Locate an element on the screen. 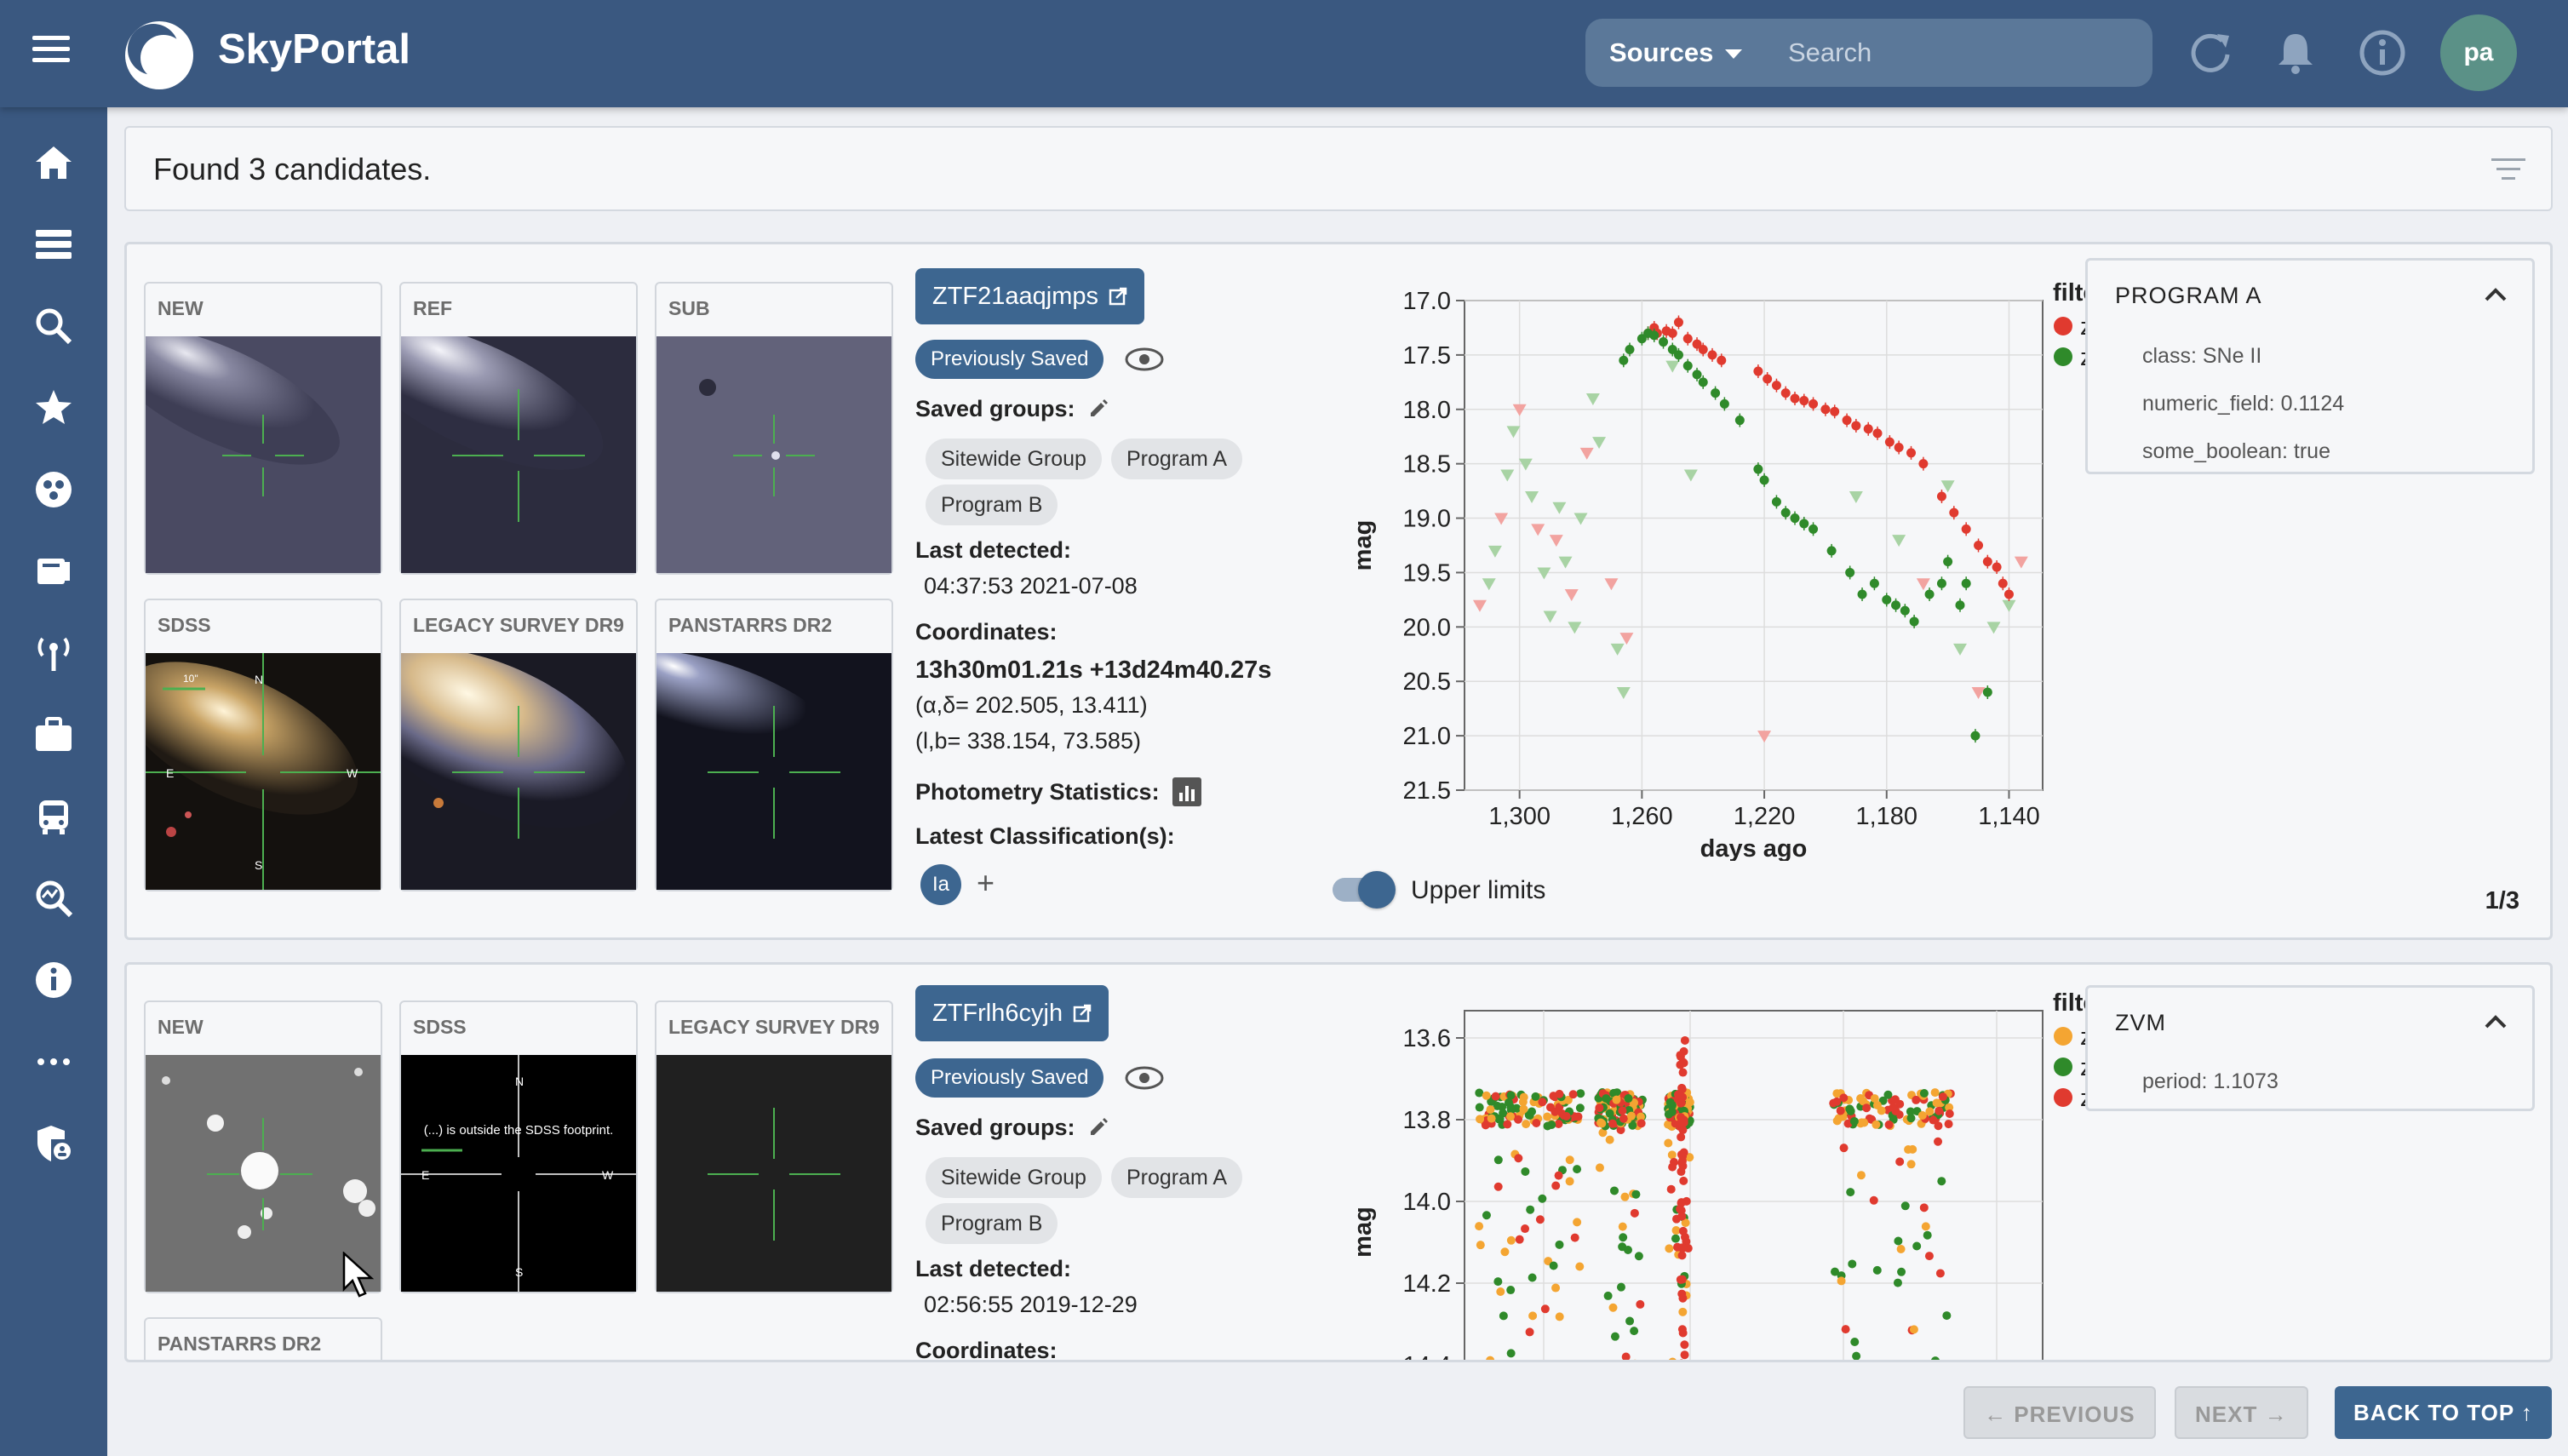  y-tick-label: 13.6 is located at coordinates (1427, 1038).